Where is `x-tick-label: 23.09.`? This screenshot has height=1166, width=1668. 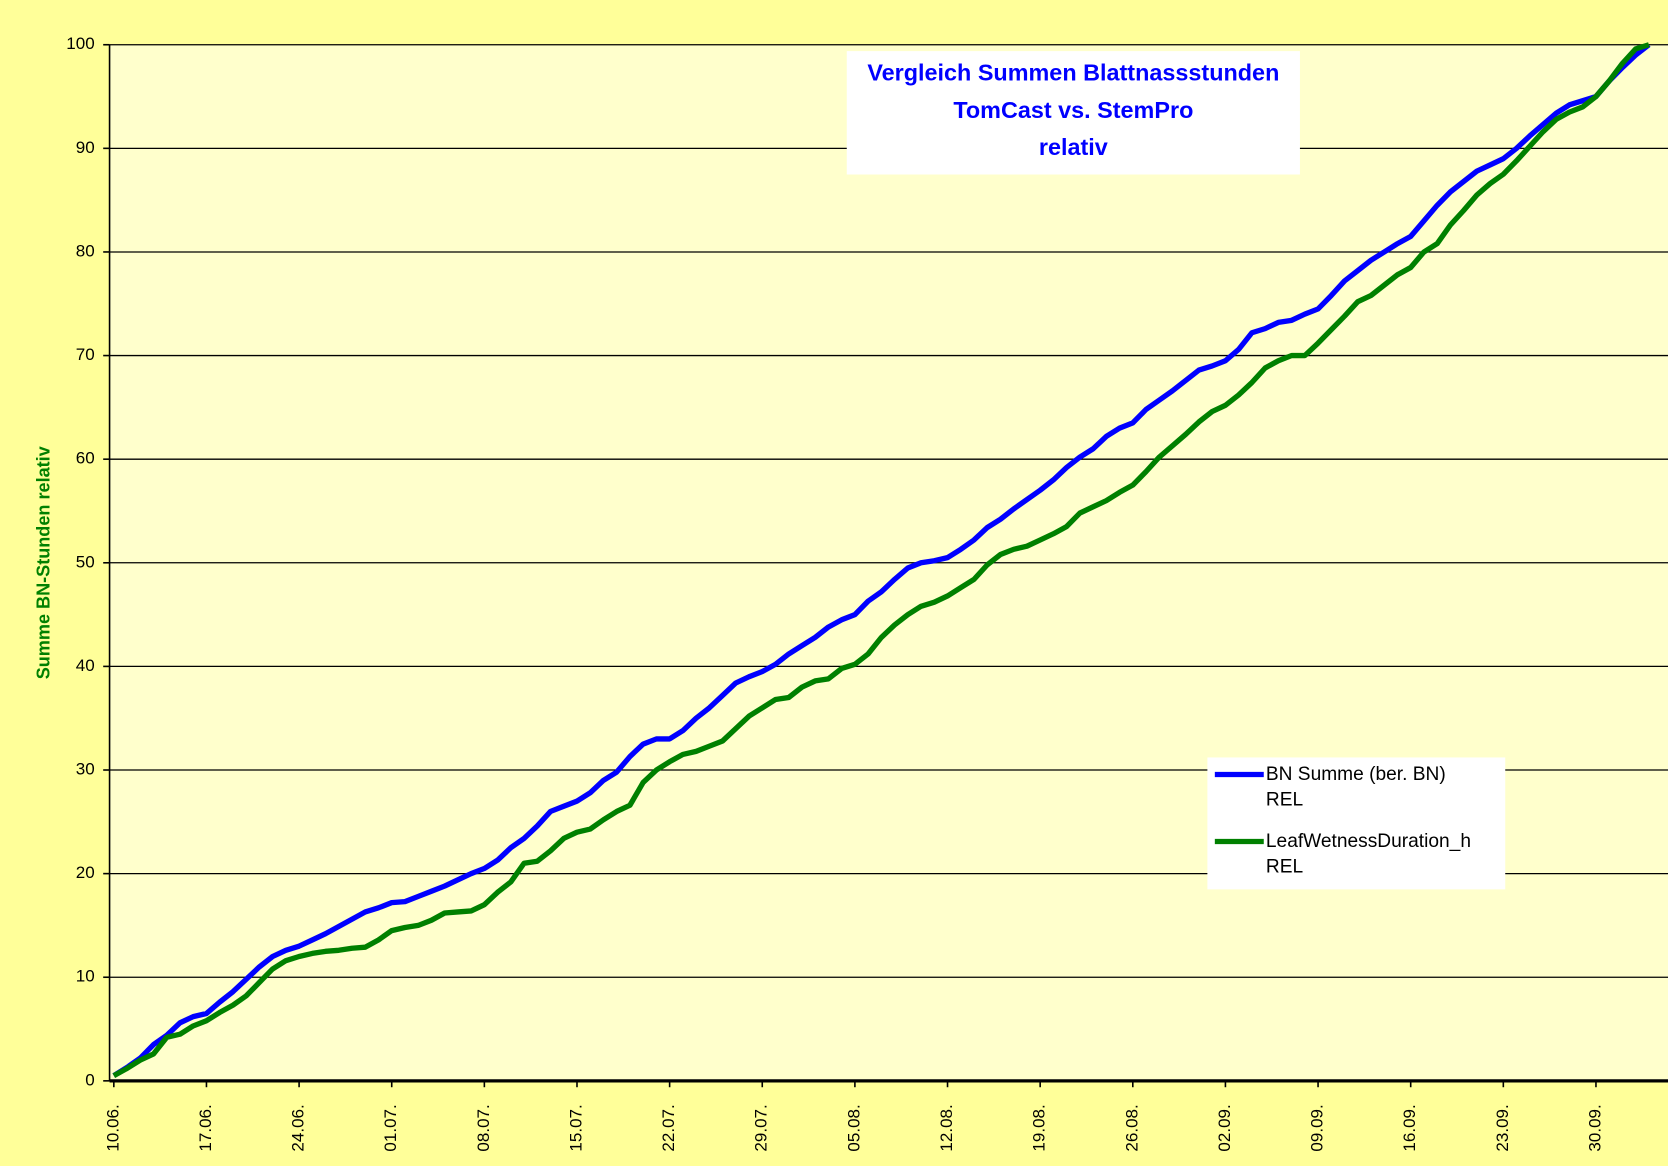 x-tick-label: 23.09. is located at coordinates (1502, 1127).